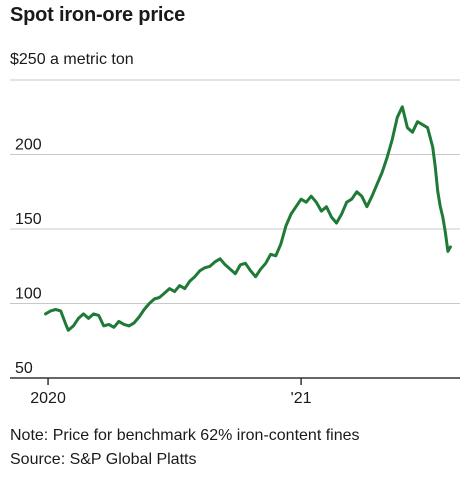 The image size is (474, 481). Describe the element at coordinates (103, 459) in the screenshot. I see `source-text: Source: S&P Global Platts` at that location.